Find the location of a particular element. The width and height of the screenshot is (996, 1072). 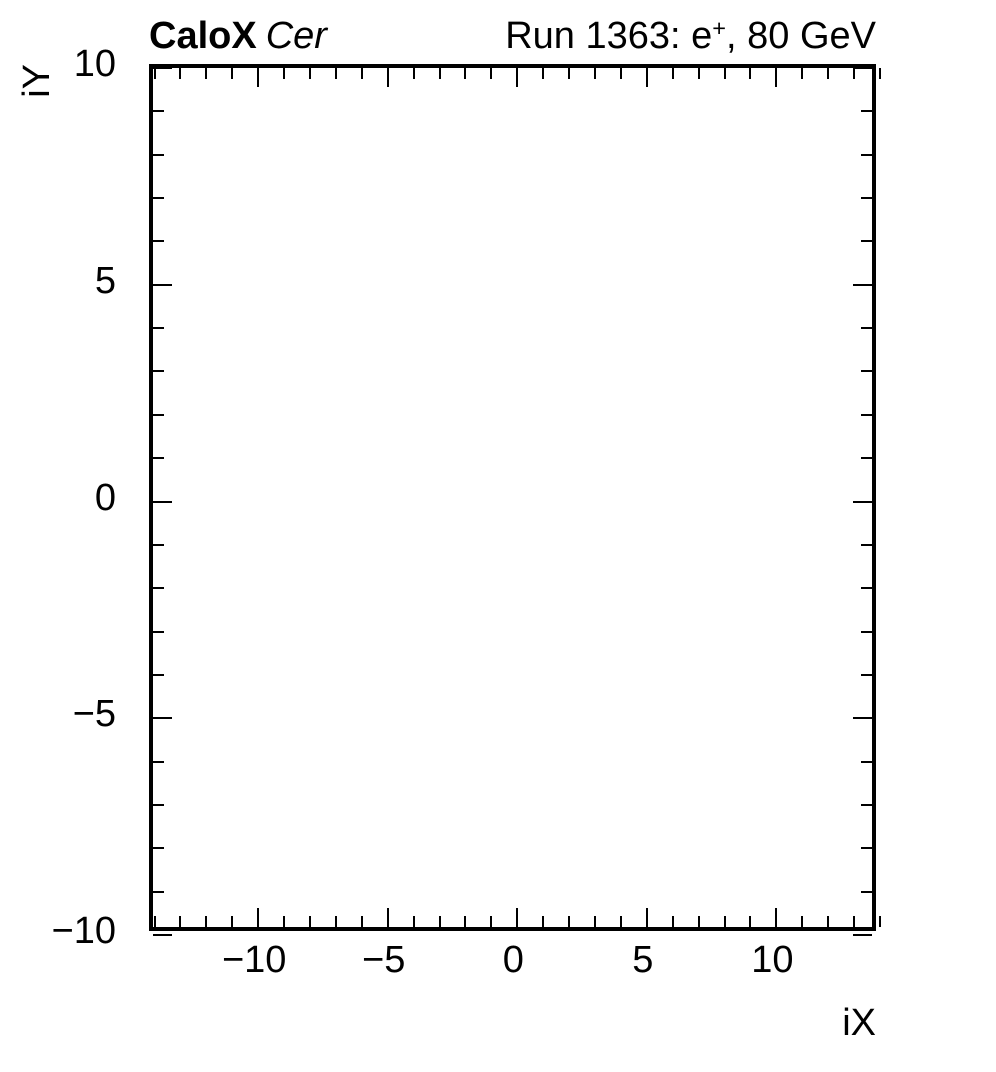

run-info-suffix: , 80 GeV is located at coordinates (801, 36).